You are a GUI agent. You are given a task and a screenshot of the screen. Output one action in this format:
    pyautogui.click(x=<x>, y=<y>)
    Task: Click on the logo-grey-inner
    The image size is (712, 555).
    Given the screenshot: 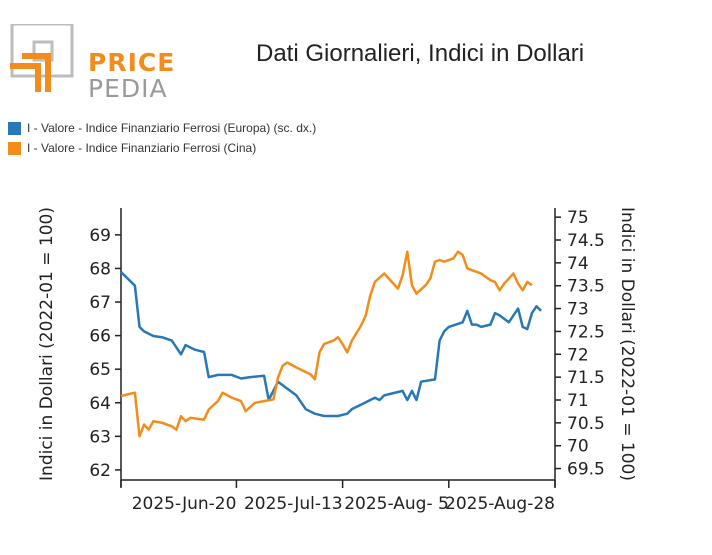 What is the action you would take?
    pyautogui.click(x=43, y=51)
    